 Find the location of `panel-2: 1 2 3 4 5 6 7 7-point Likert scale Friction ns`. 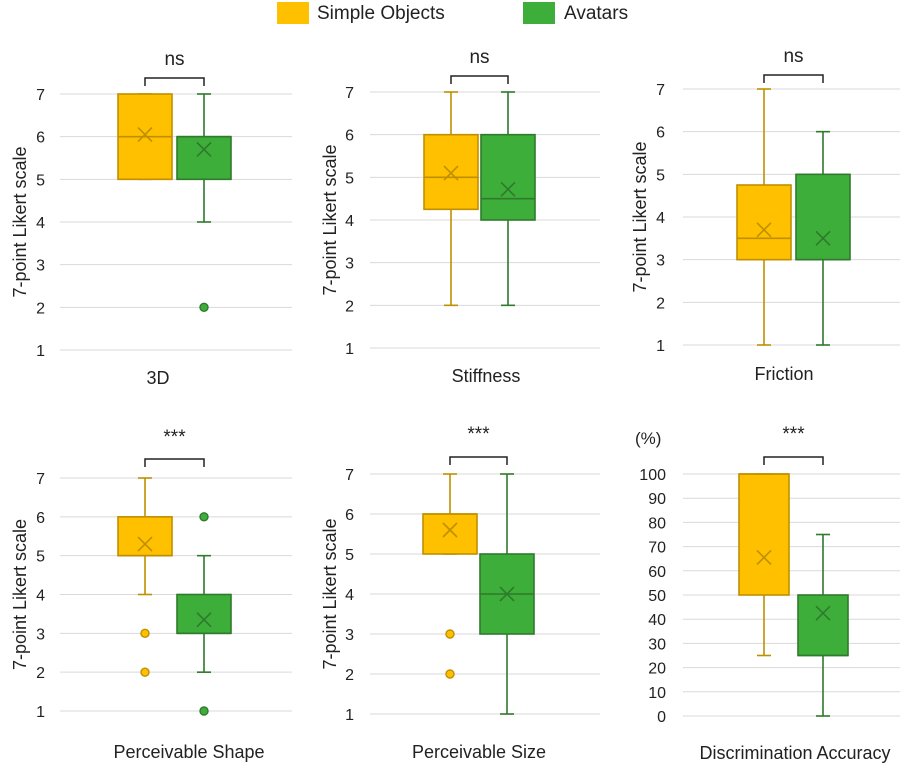

panel-2: 1 2 3 4 5 6 7 7-point Likert scale Friction ns is located at coordinates (765, 215).